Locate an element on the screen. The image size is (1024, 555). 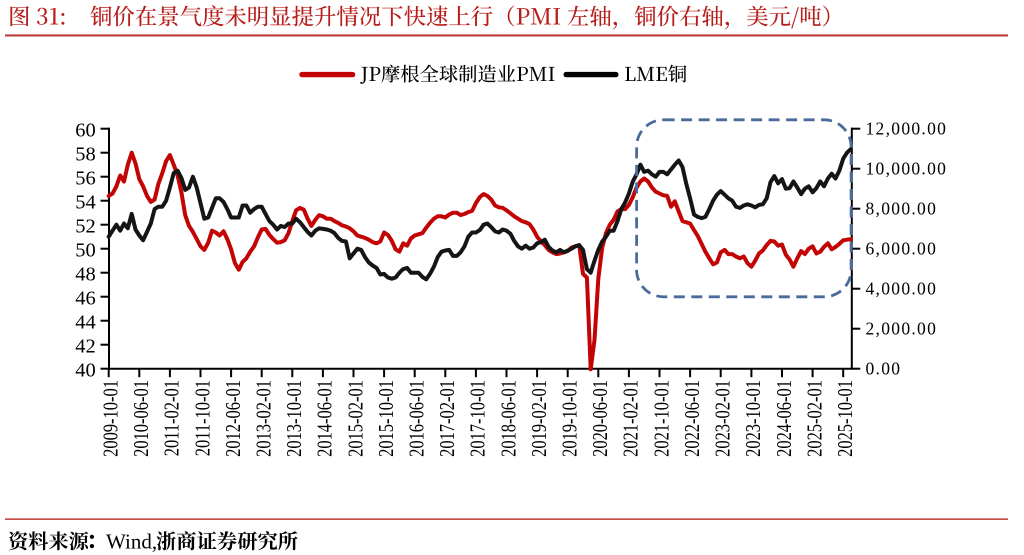
svg-text: 2020-06-01 is located at coordinates (600, 418).